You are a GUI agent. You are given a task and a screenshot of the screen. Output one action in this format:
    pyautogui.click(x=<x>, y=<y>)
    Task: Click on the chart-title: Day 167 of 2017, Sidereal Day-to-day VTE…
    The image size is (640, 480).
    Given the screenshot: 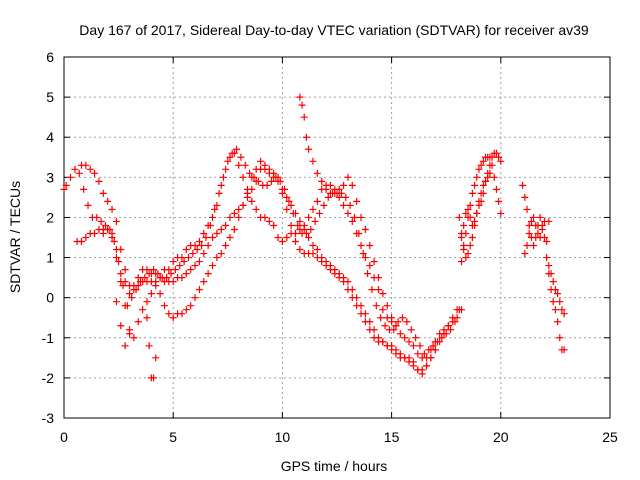 What is the action you would take?
    pyautogui.click(x=334, y=30)
    